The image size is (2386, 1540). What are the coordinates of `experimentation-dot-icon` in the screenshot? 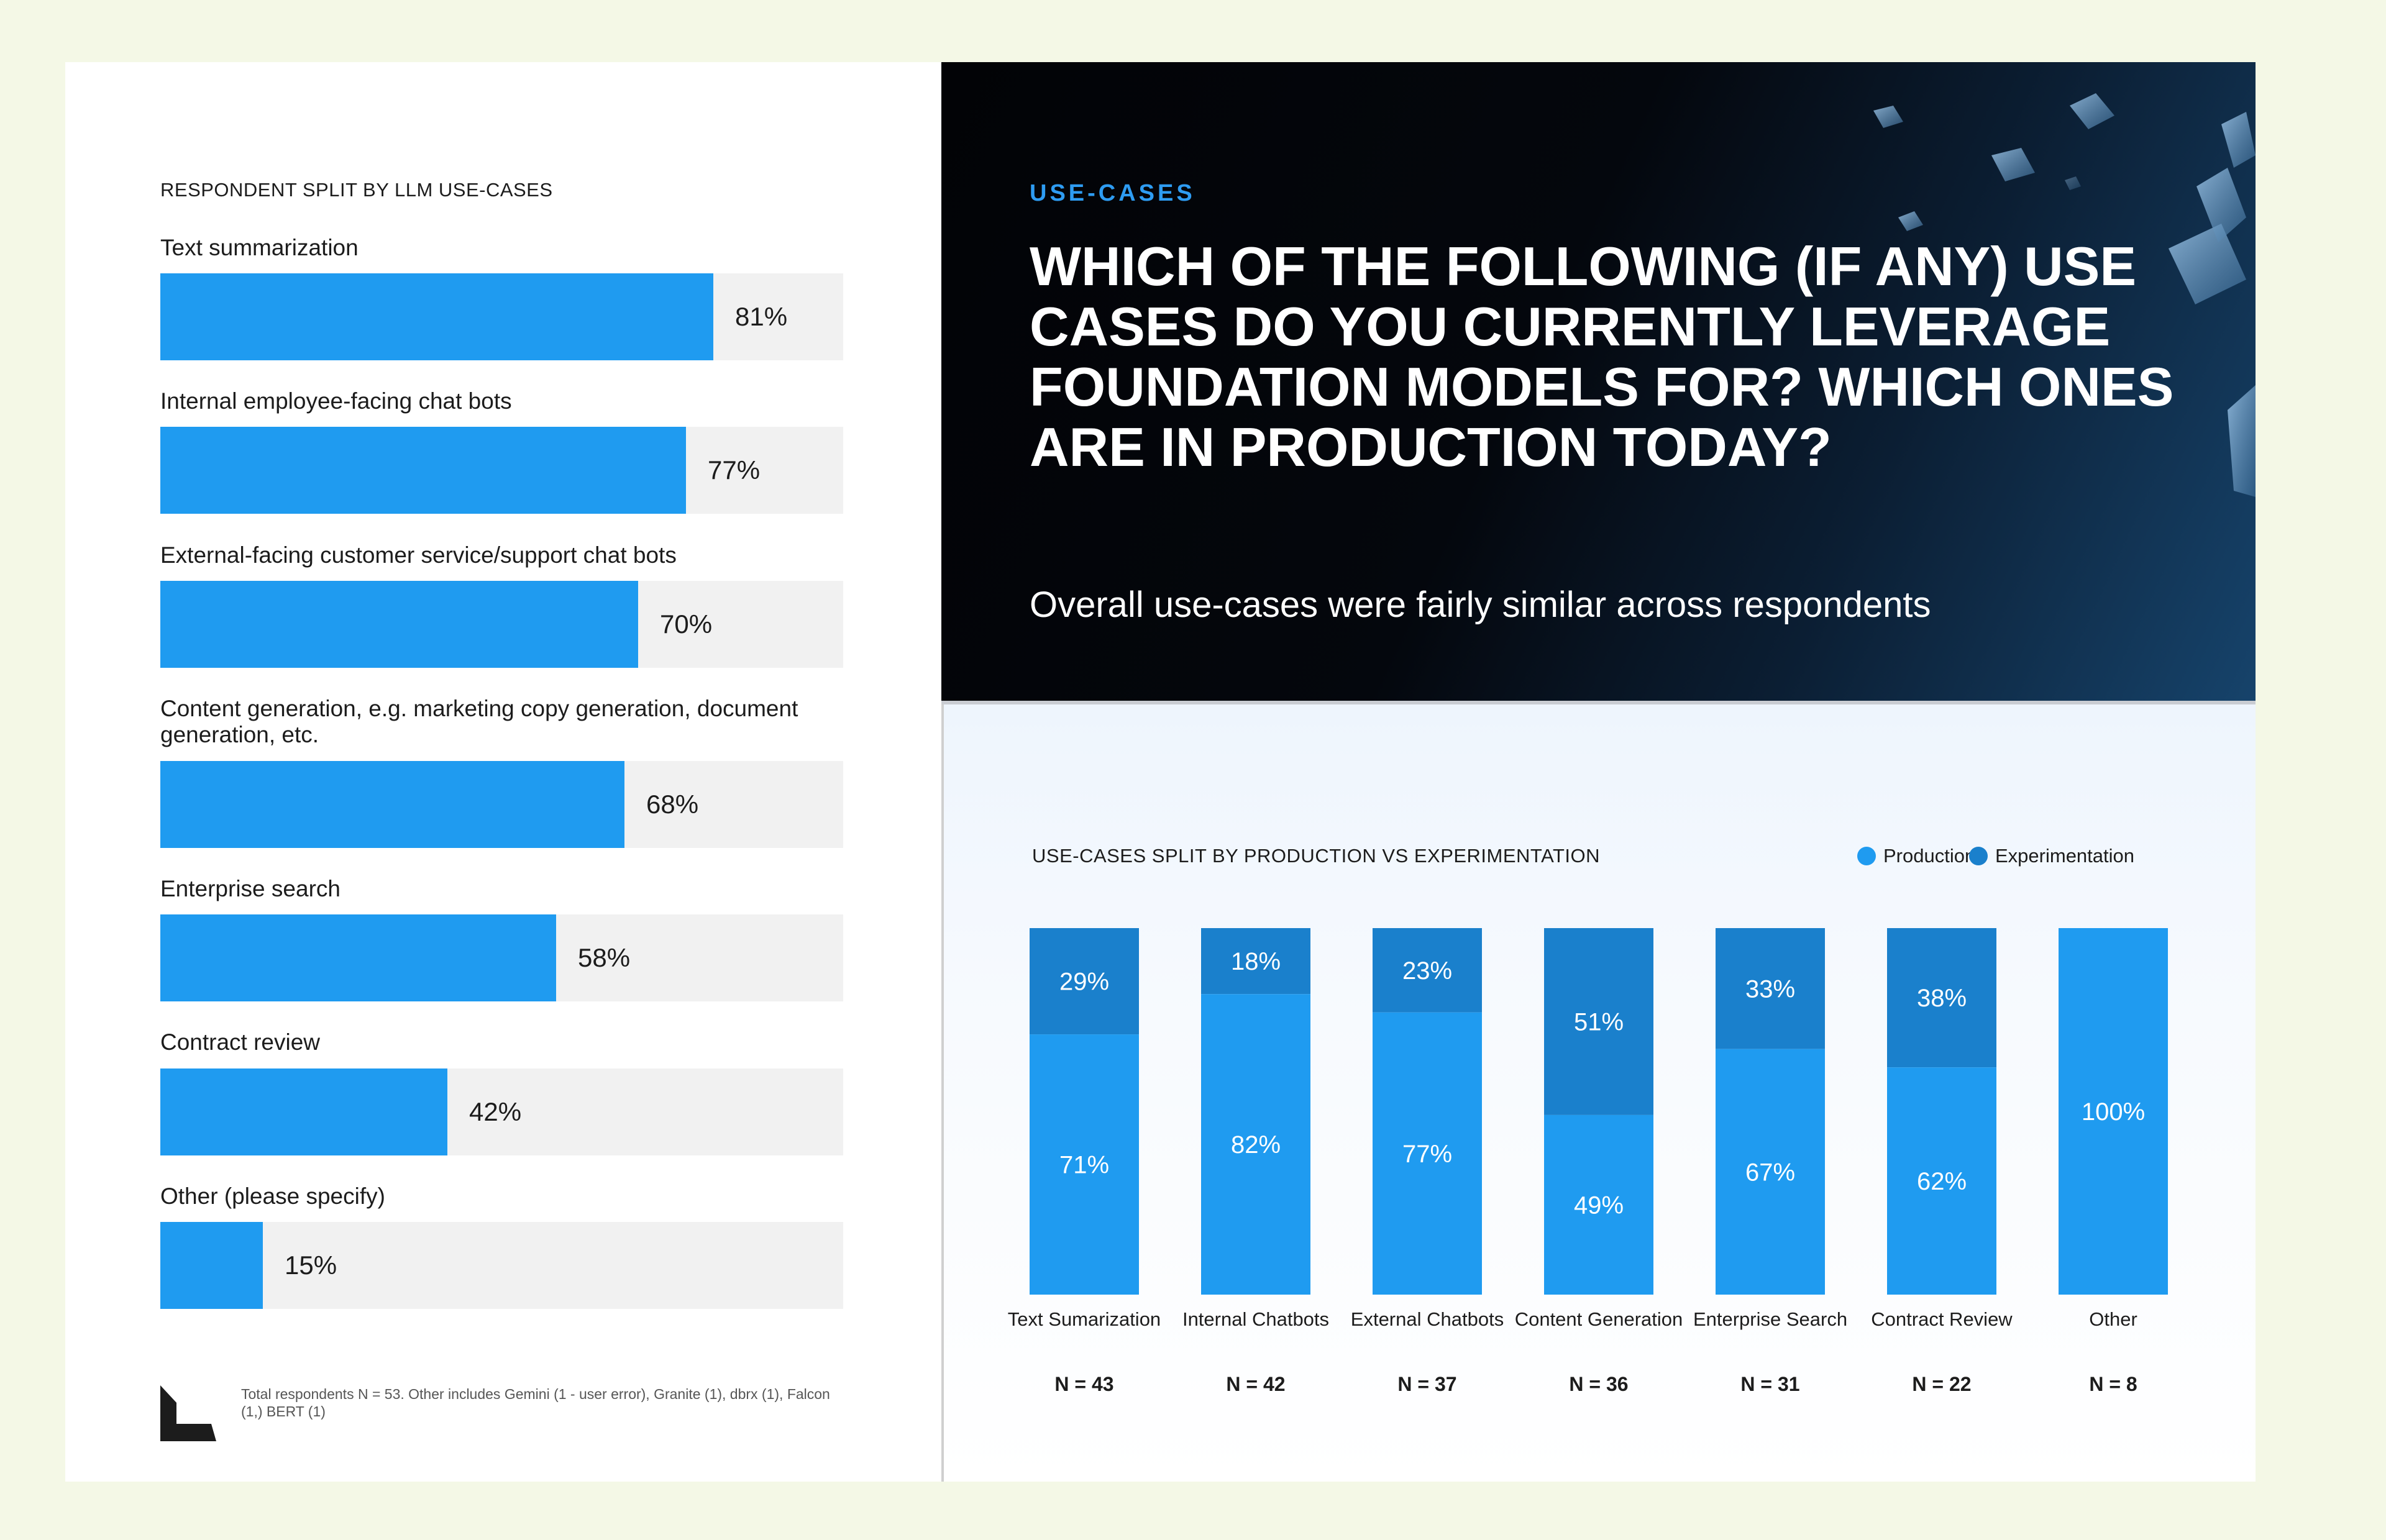 It's located at (1978, 856).